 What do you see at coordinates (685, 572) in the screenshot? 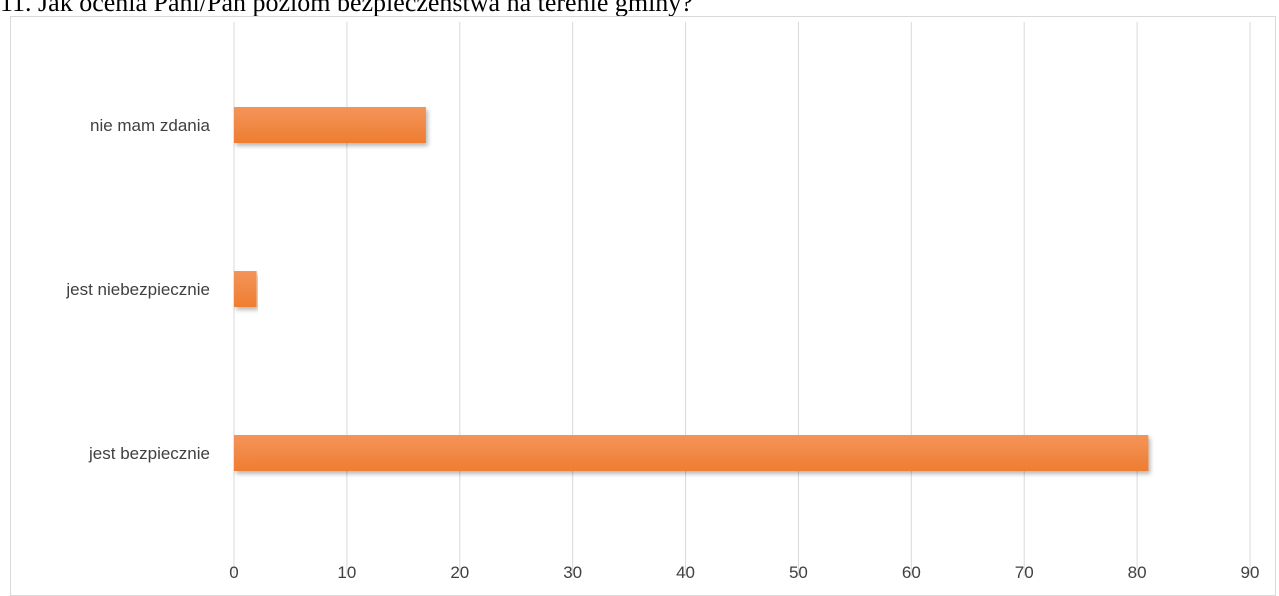
I see `x-tick-label-40: 40` at bounding box center [685, 572].